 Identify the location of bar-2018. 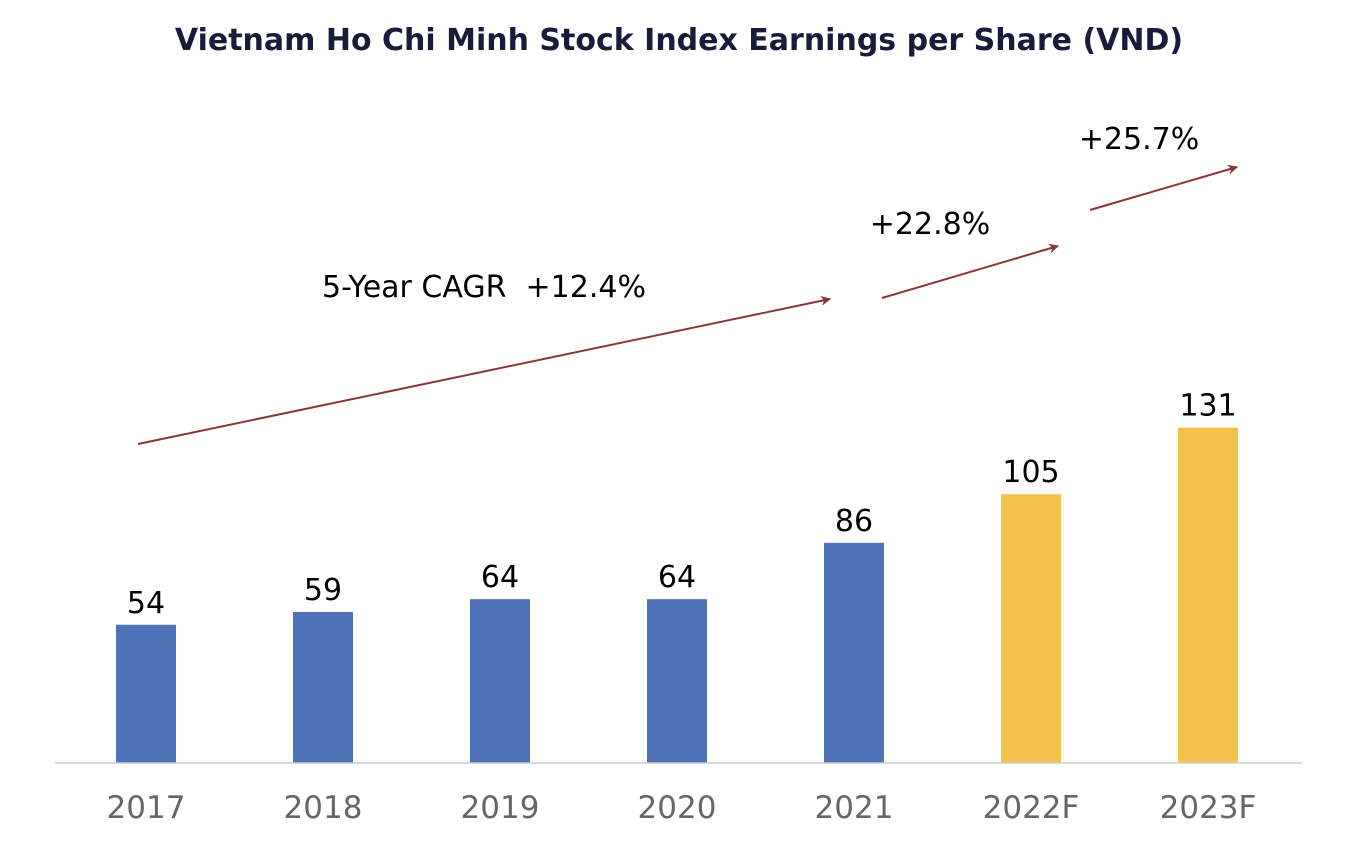
(323, 687).